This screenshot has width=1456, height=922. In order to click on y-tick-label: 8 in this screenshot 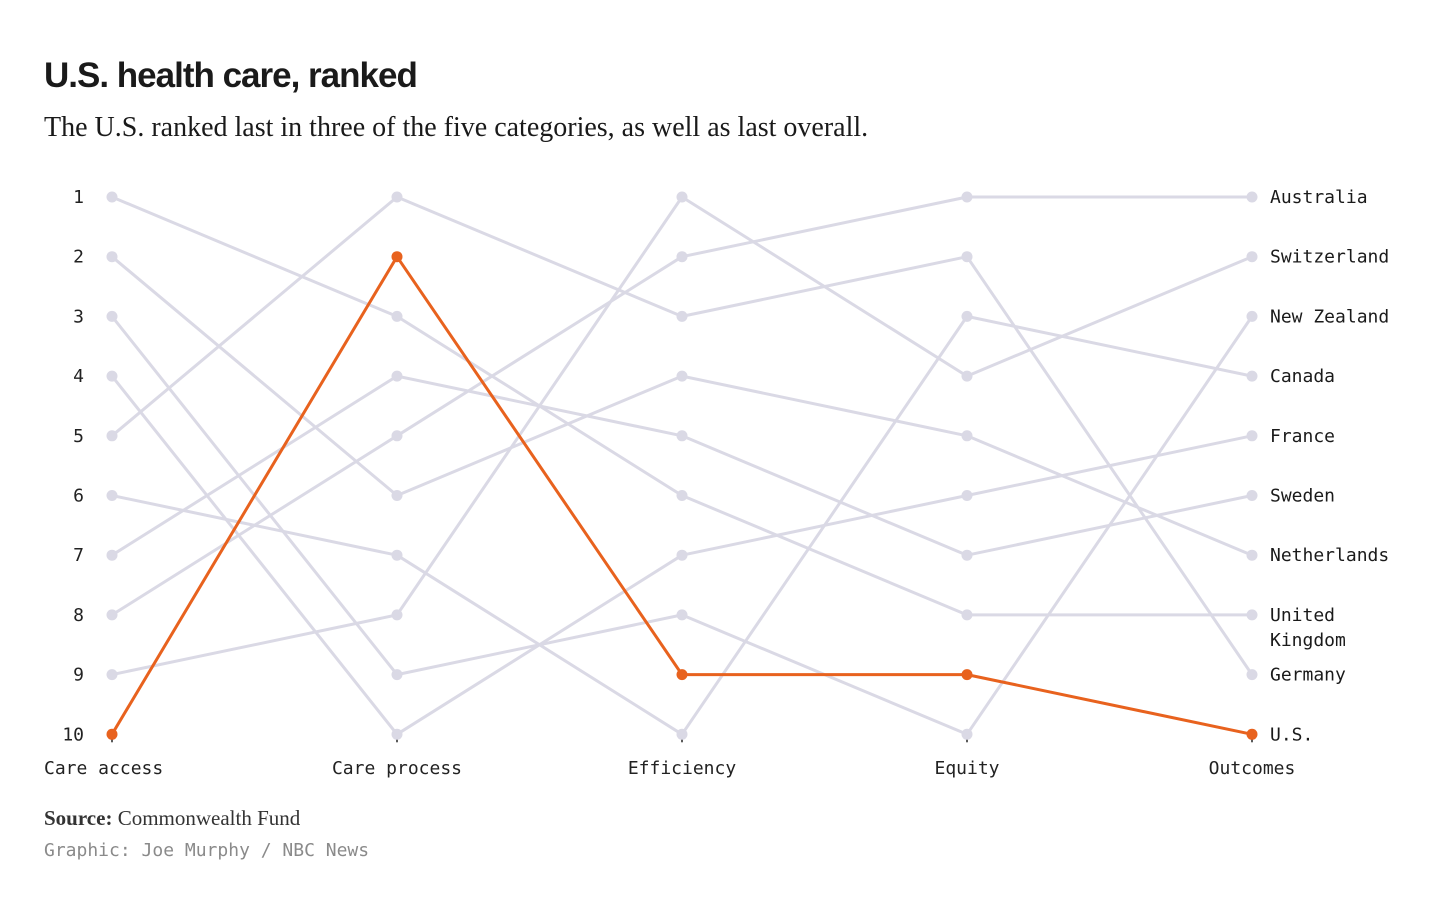, I will do `click(78, 615)`.